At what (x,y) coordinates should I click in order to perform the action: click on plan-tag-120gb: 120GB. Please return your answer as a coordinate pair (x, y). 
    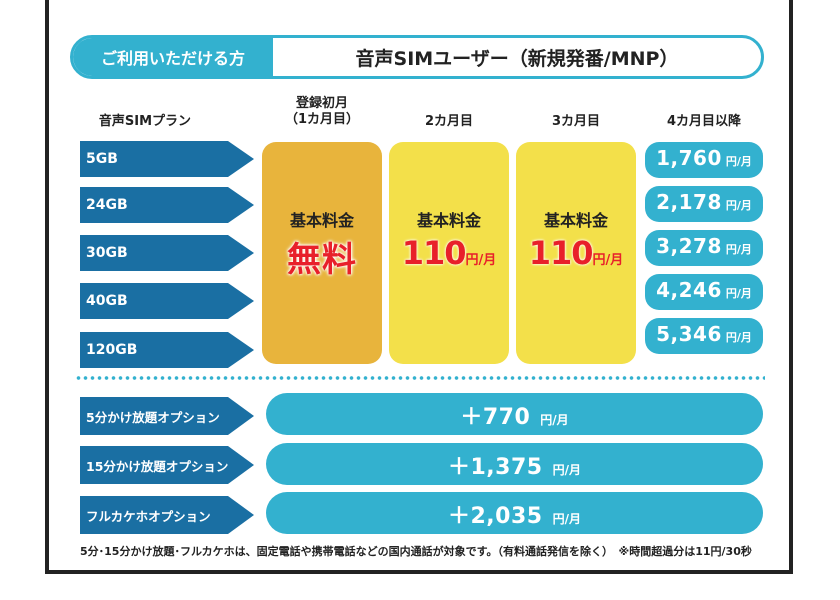
    Looking at the image, I should click on (167, 350).